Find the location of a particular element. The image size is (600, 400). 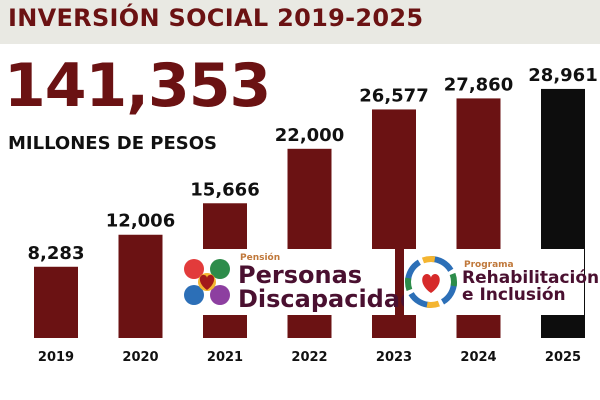

logo-kicker: Pensión is located at coordinates (260, 257).